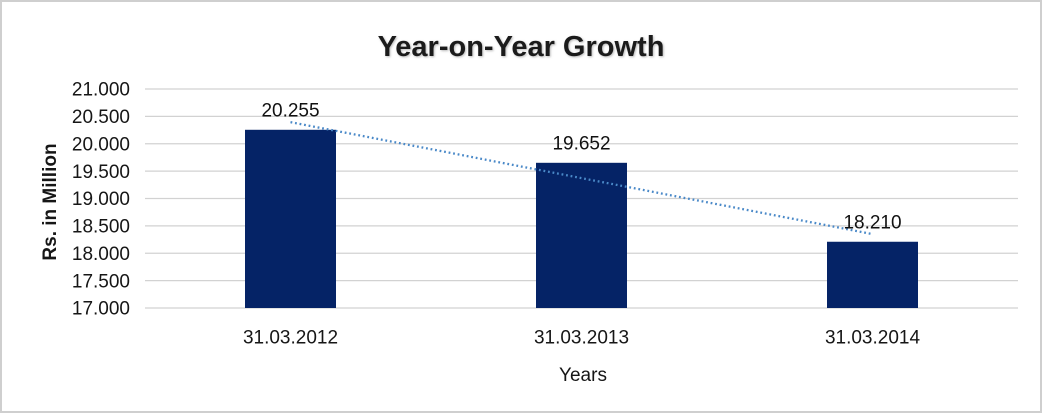 Image resolution: width=1042 pixels, height=413 pixels. I want to click on data-label: 19.652, so click(581, 143).